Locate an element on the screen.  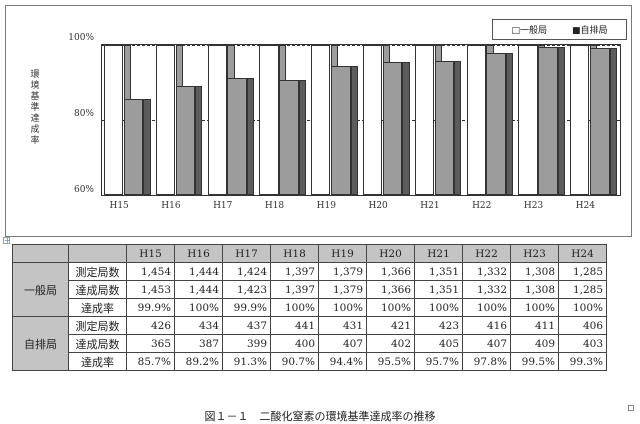
bar-group-h23 is located at coordinates (542, 120).